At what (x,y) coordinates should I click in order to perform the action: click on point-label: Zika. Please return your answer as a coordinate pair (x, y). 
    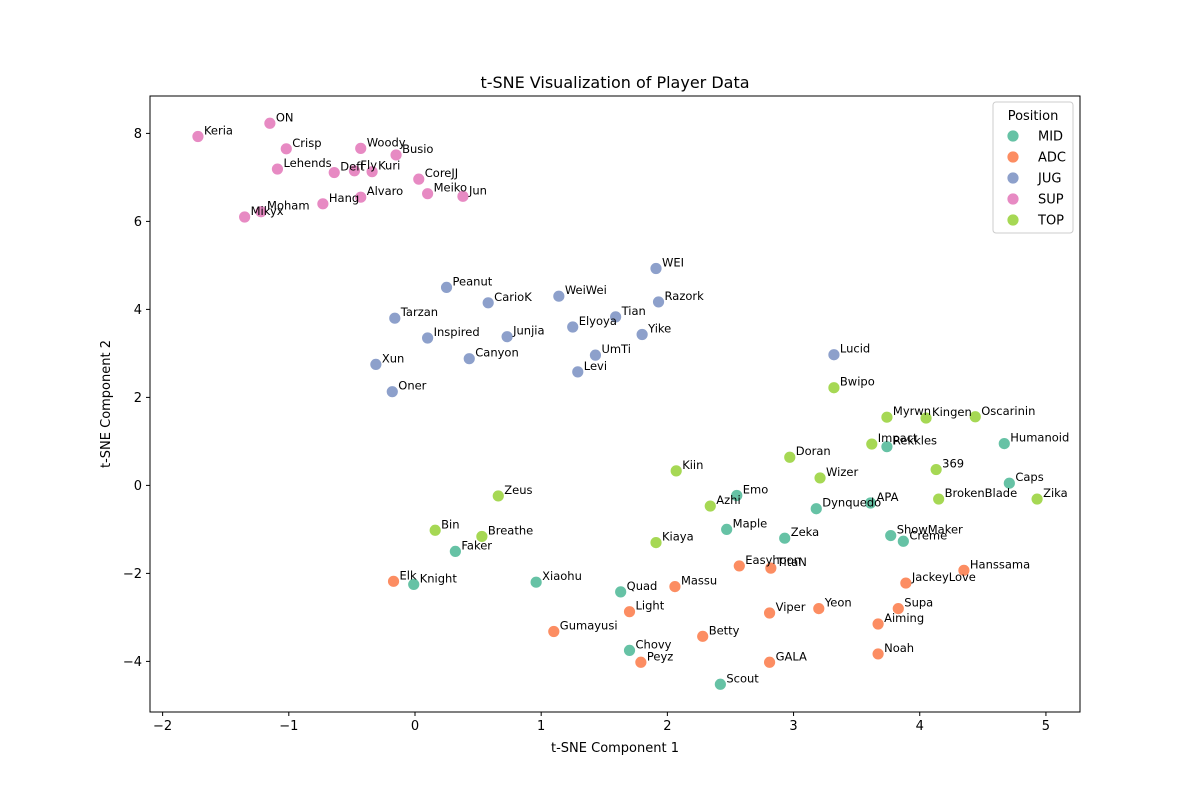
    Looking at the image, I should click on (1055, 493).